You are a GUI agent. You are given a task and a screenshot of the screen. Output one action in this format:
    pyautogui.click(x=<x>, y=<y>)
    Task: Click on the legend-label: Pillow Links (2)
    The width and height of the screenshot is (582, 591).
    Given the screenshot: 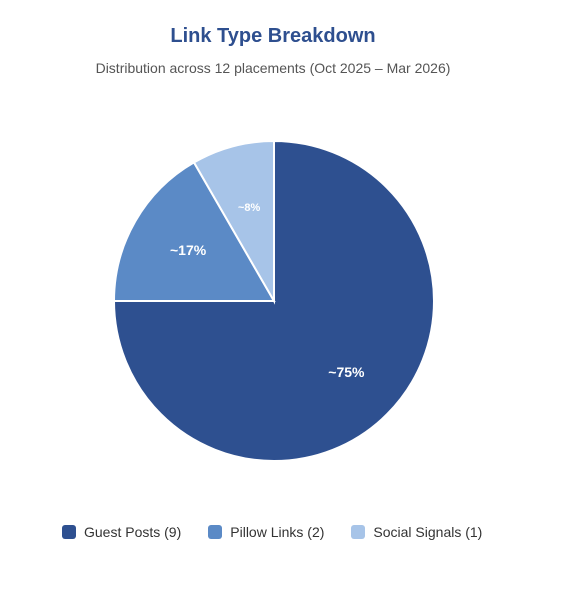 What is the action you would take?
    pyautogui.click(x=277, y=532)
    